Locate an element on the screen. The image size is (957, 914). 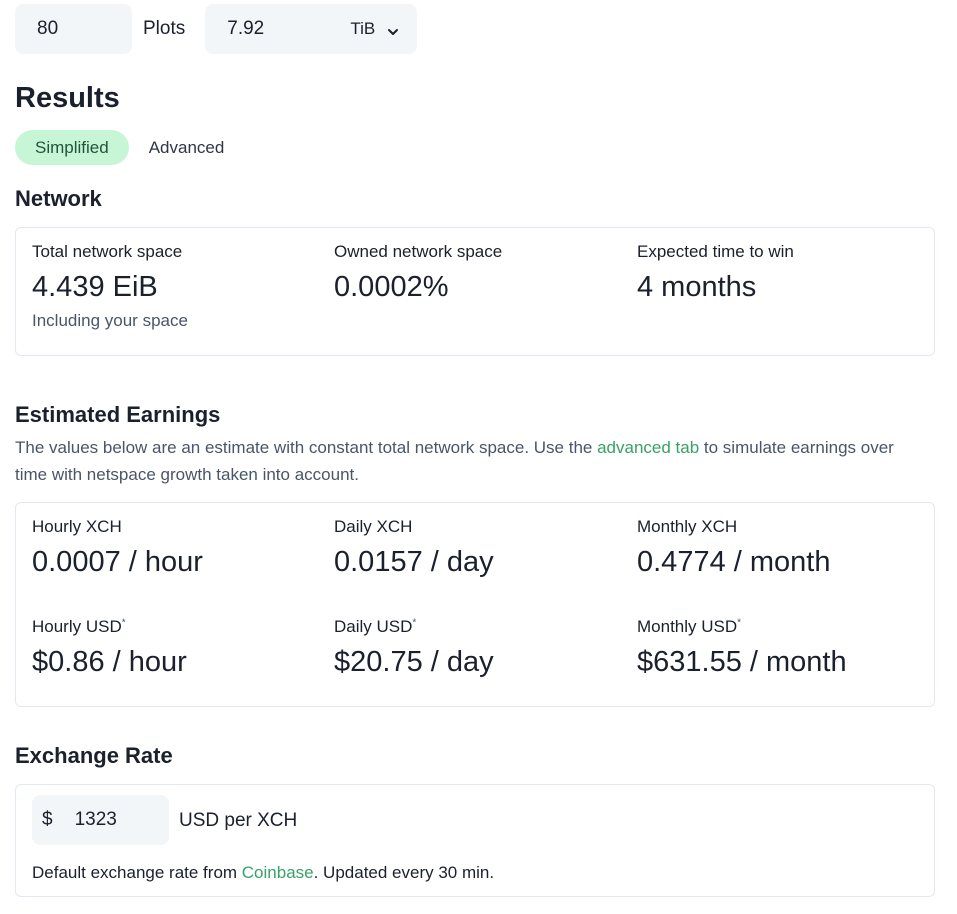
note-text: Default exchange rate from is located at coordinates (137, 872).